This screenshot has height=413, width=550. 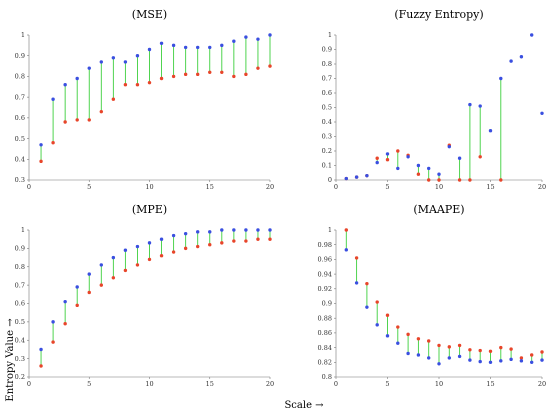 What do you see at coordinates (304, 405) in the screenshot?
I see `shared-x-axis-label: Scale →` at bounding box center [304, 405].